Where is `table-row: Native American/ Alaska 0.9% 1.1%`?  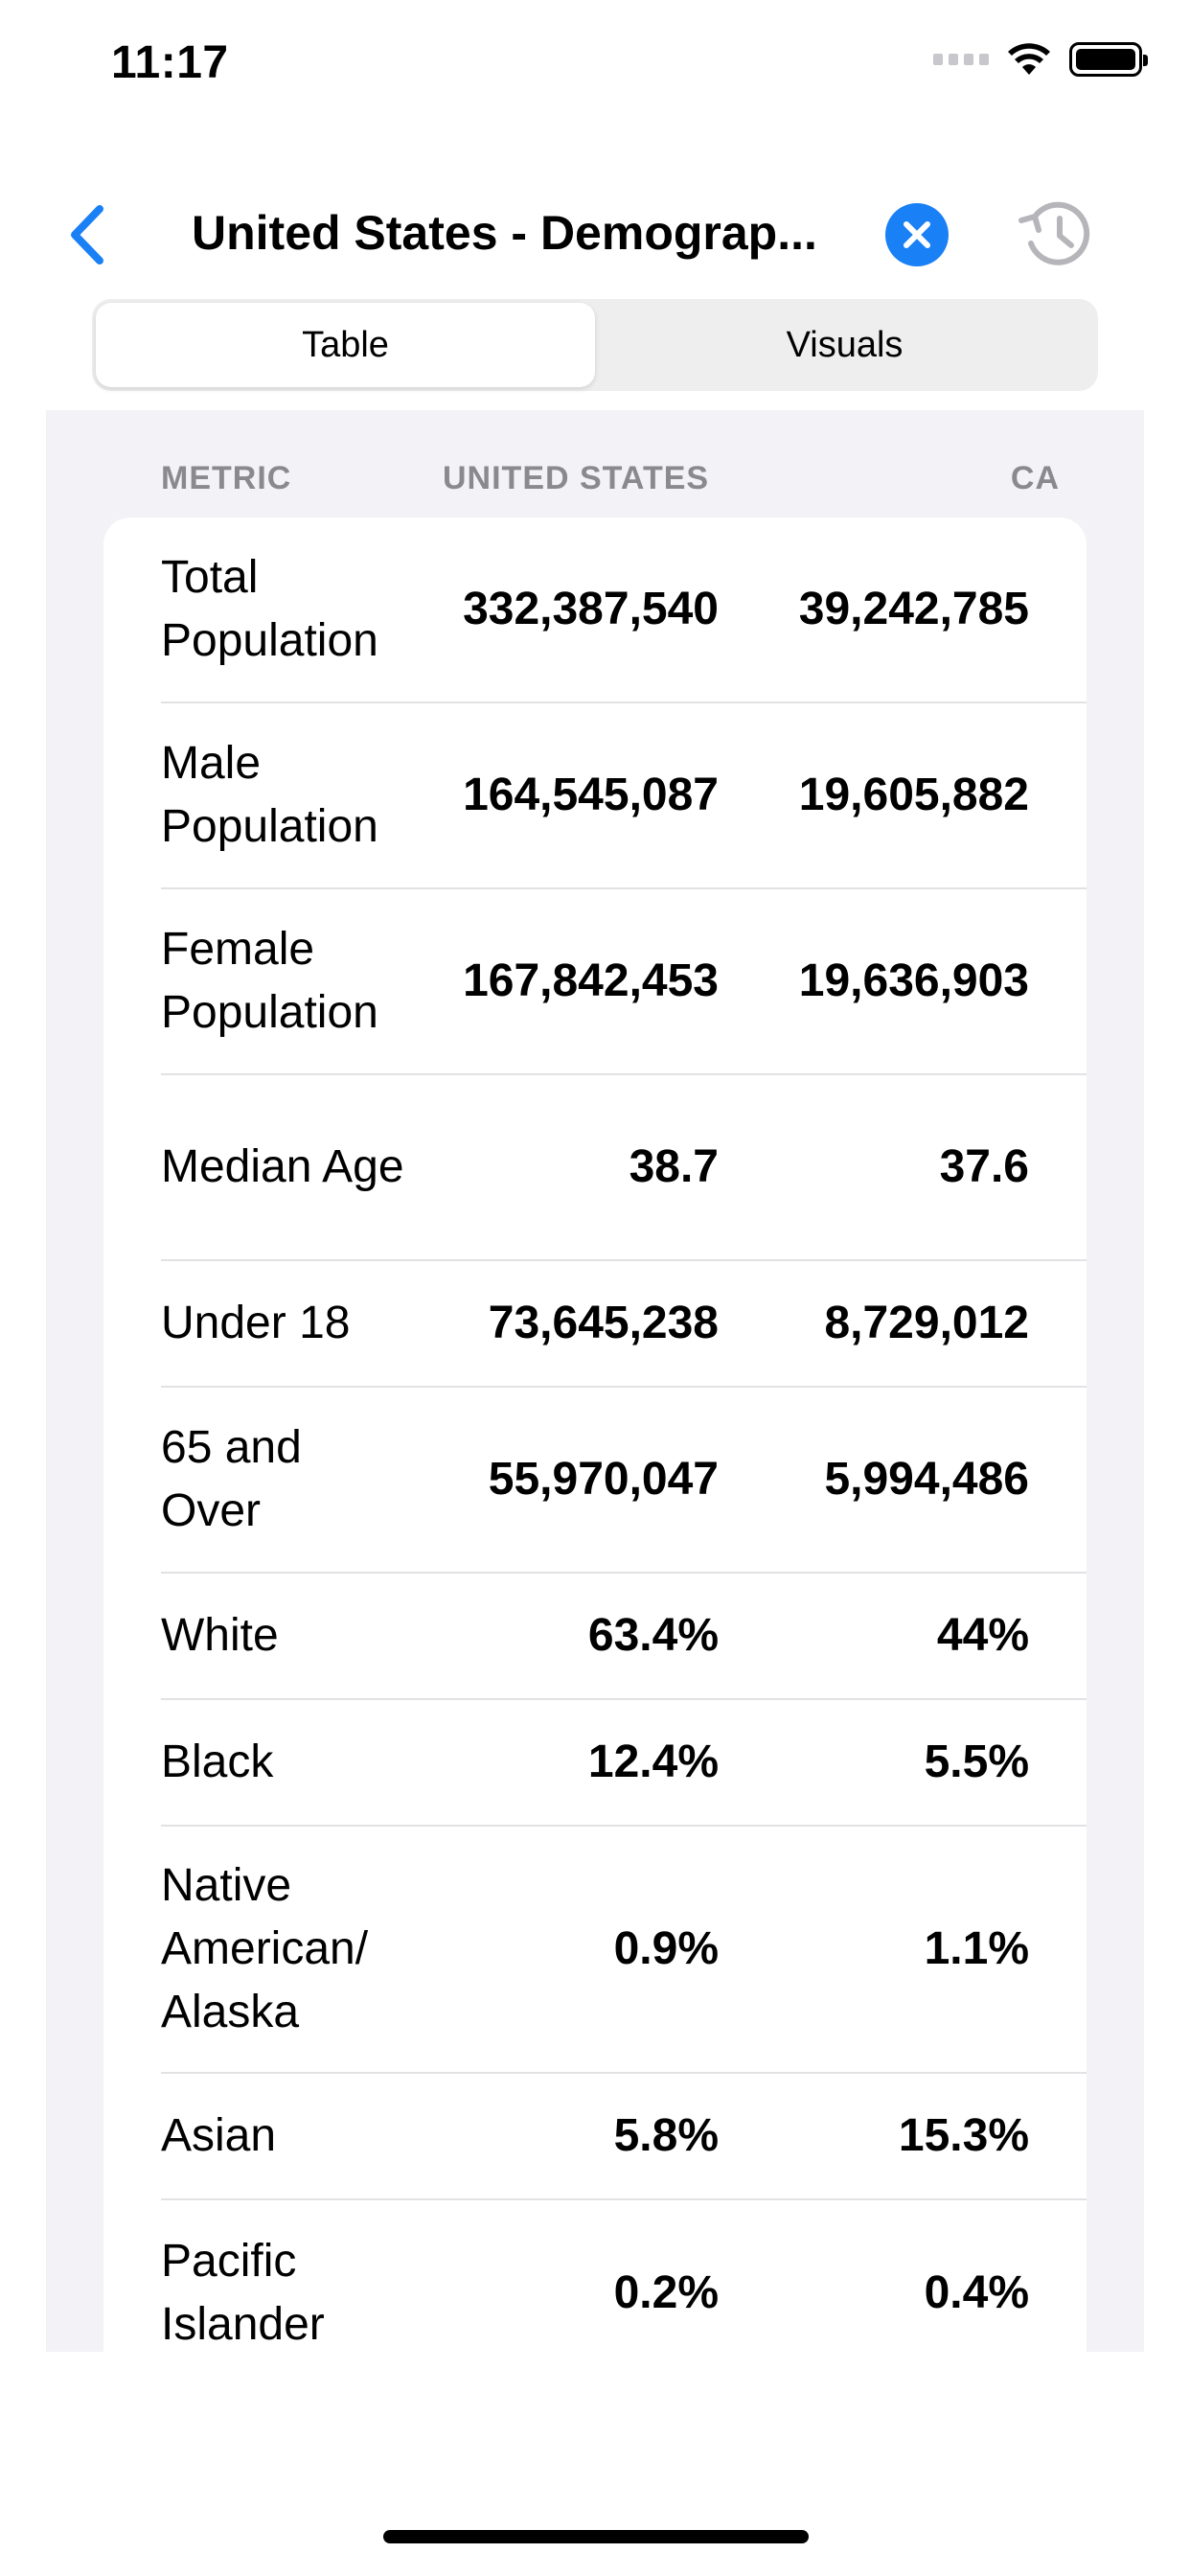
table-row: Native American/ Alaska 0.9% 1.1% is located at coordinates (624, 1950).